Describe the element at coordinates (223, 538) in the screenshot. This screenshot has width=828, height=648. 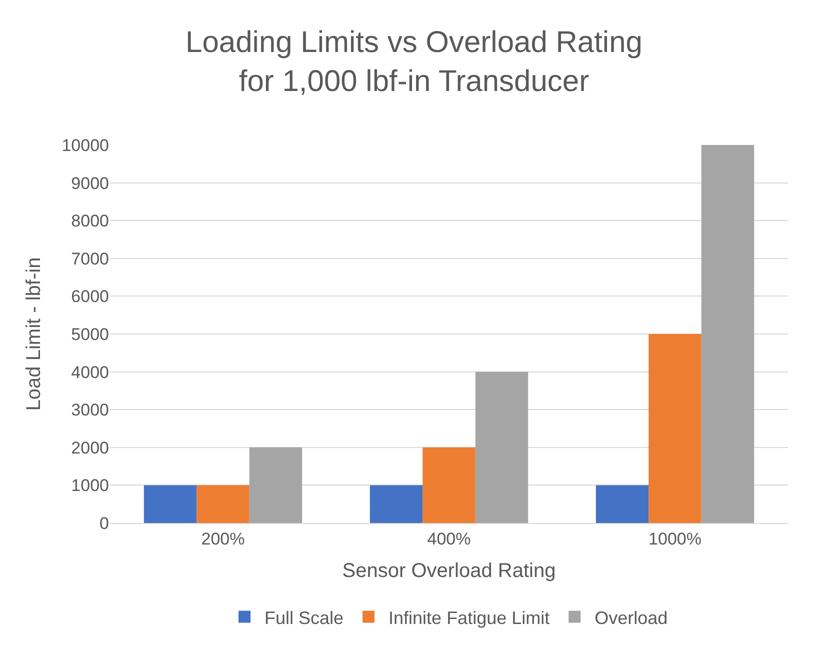
I see `x-tick-label: 200%` at that location.